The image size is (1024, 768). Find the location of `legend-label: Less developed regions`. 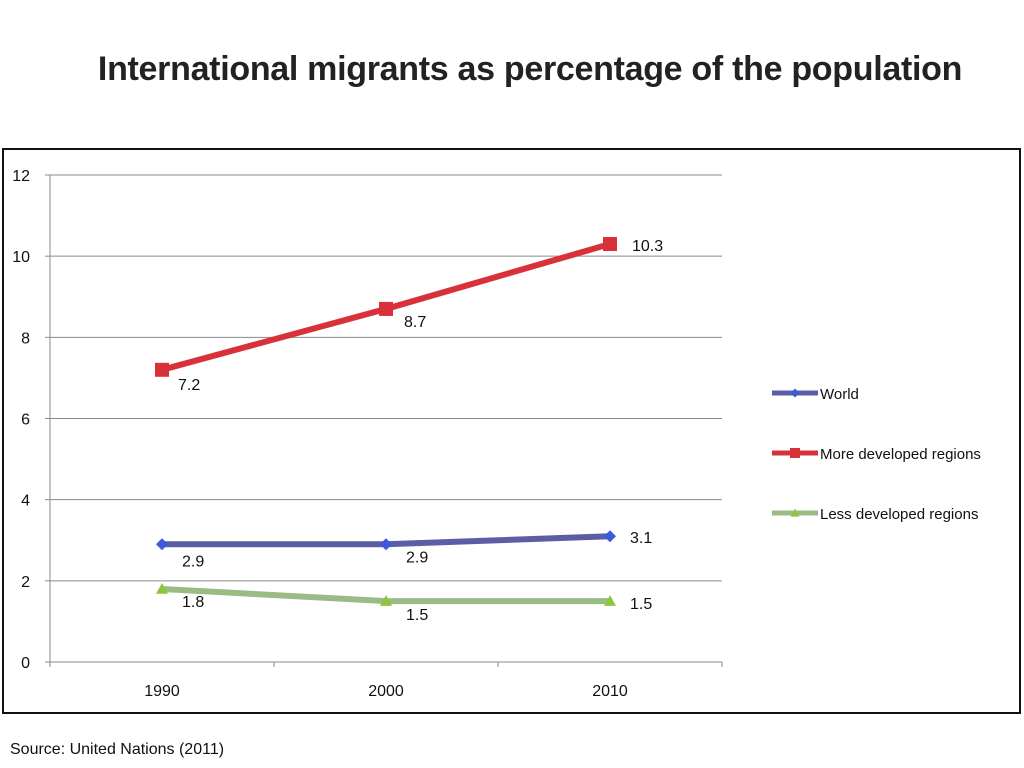

legend-label: Less developed regions is located at coordinates (899, 514).